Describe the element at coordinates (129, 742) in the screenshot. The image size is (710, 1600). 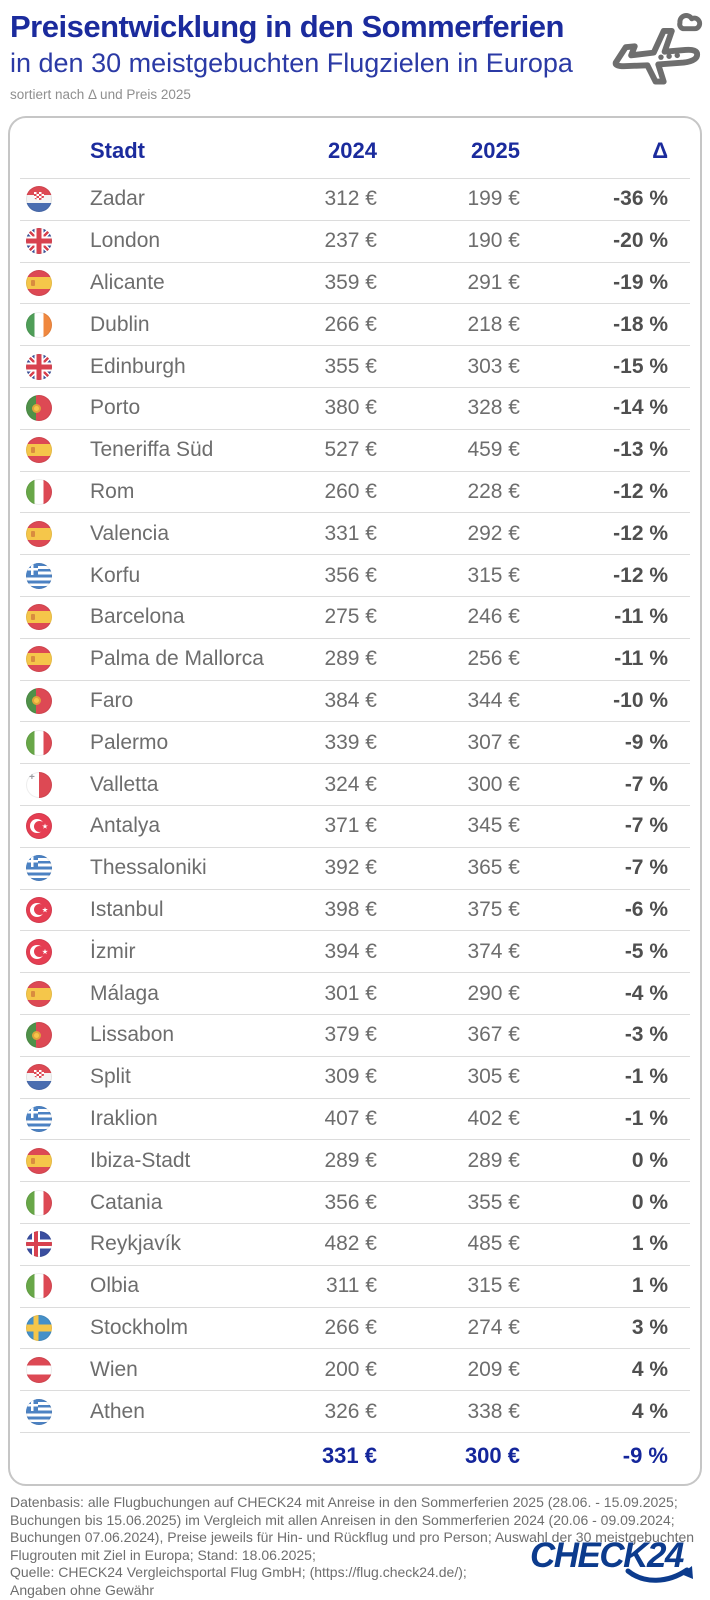
I see `city-name: Palermo` at that location.